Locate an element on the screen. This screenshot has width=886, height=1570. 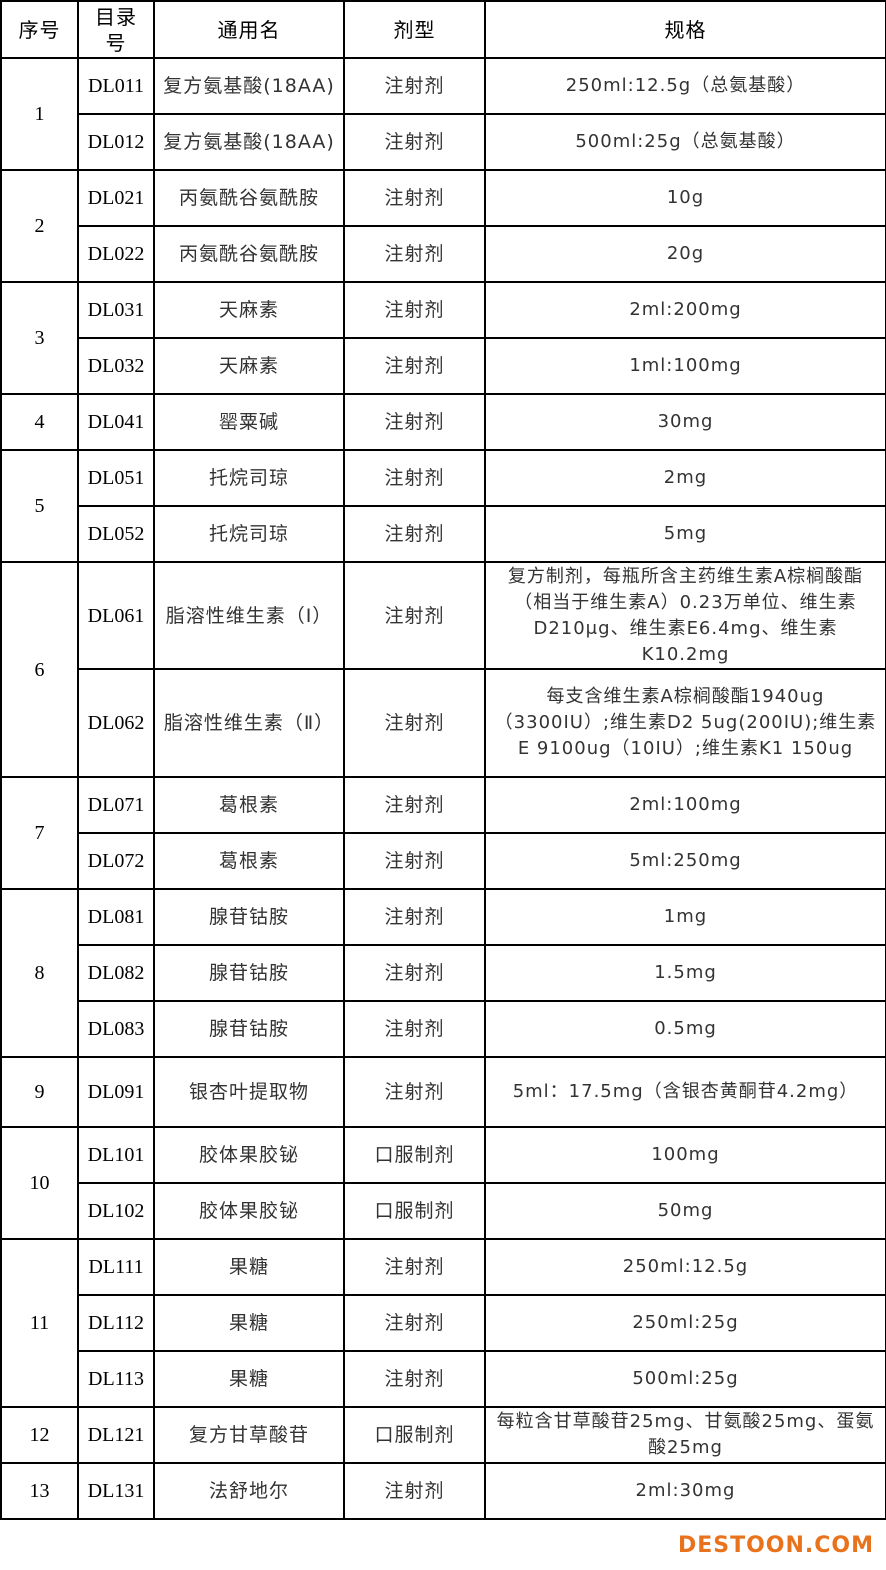
header-cell: 剂型 is located at coordinates (414, 29).